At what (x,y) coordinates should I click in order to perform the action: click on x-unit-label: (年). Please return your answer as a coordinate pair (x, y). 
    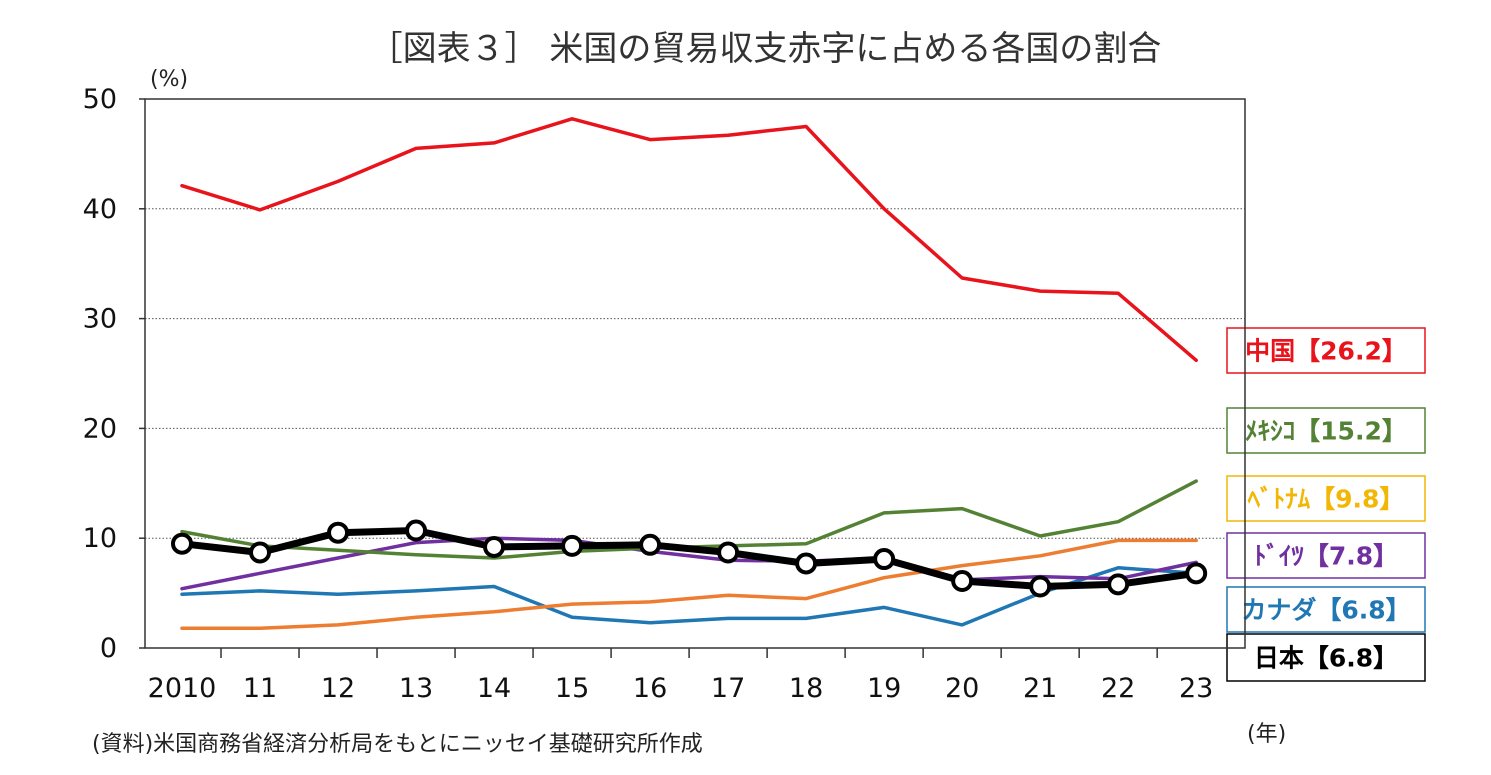
    Looking at the image, I should click on (1266, 734).